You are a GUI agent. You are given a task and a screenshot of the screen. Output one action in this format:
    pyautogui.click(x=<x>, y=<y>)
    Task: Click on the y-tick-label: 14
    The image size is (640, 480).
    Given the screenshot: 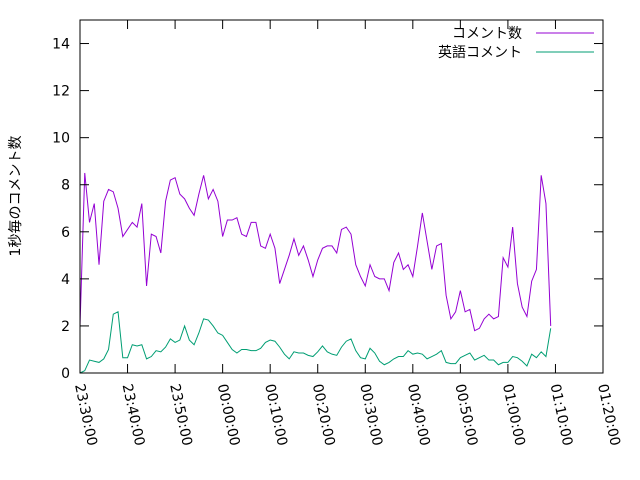 What is the action you would take?
    pyautogui.click(x=61, y=45)
    